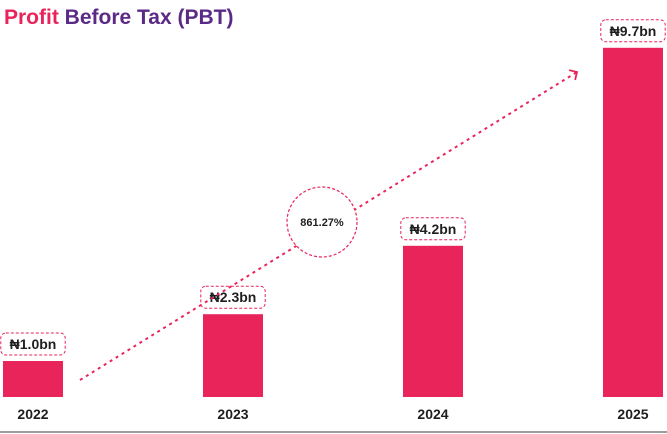 The image size is (667, 434). Describe the element at coordinates (332, 414) in the screenshot. I see `x-axis-ticks: 2022 2023 2024 2025` at that location.